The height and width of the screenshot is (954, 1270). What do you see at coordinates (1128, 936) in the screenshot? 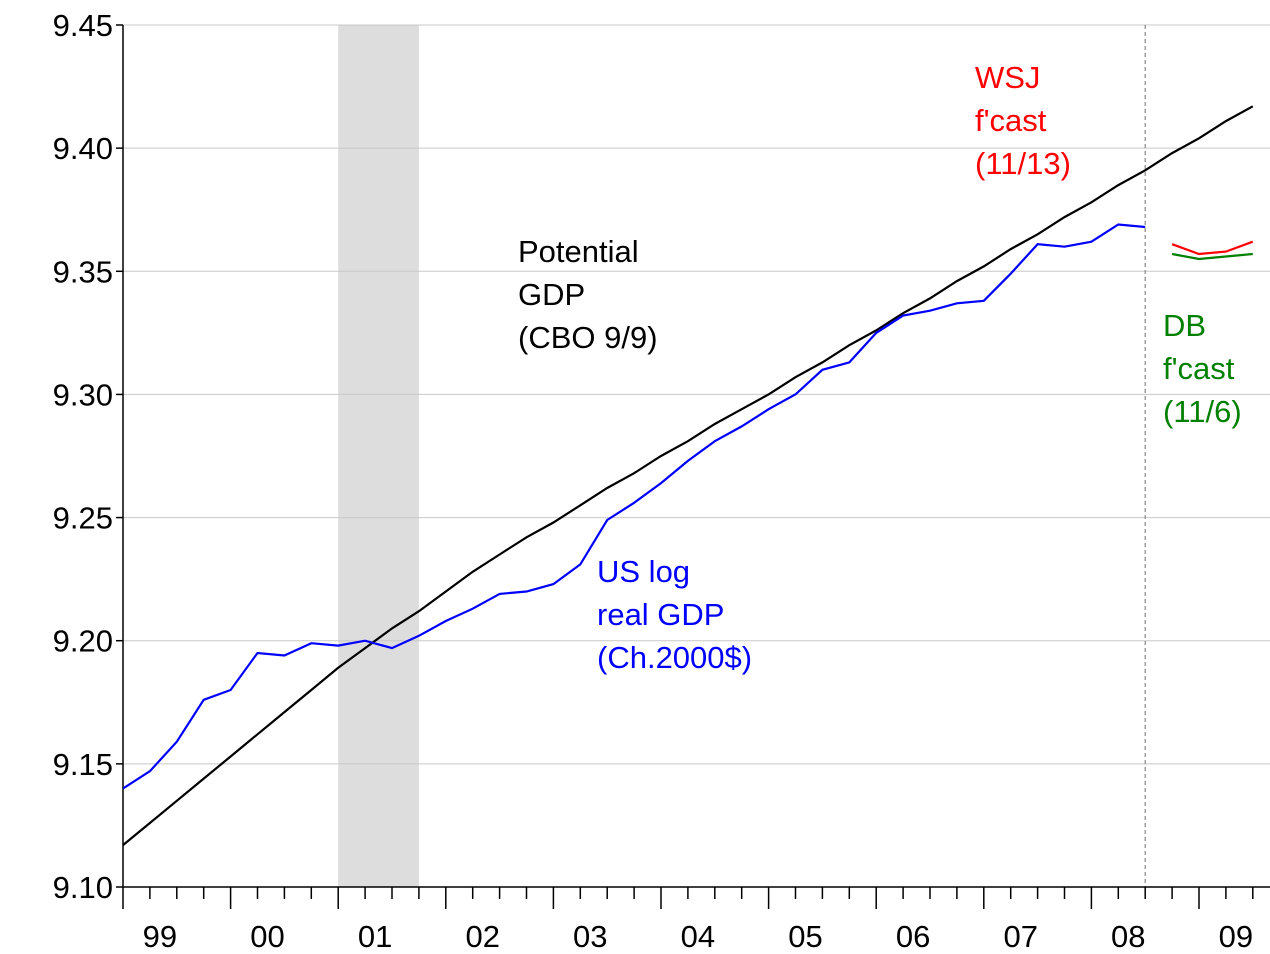
I see `x-tick-label: 08` at bounding box center [1128, 936].